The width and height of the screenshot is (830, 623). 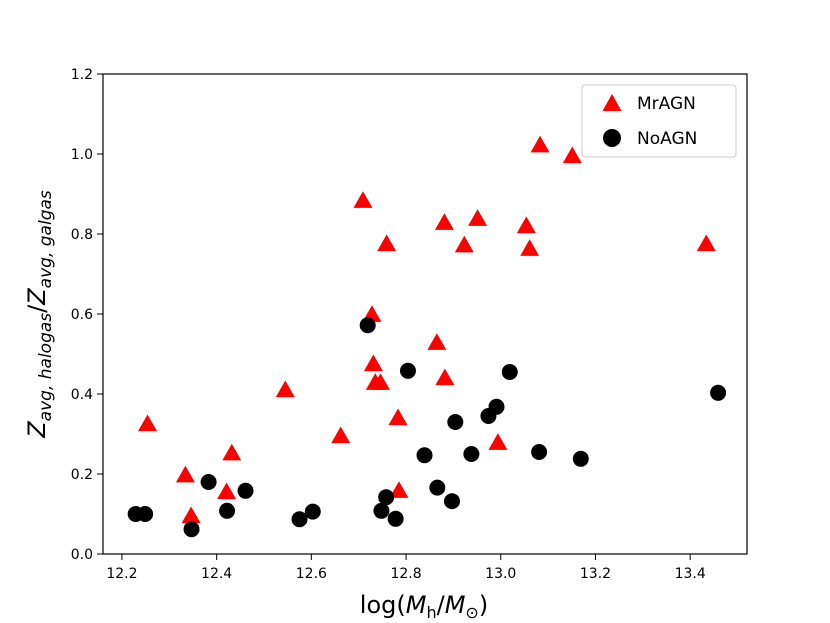 I want to click on x-tick-label: 12.4, so click(x=216, y=574).